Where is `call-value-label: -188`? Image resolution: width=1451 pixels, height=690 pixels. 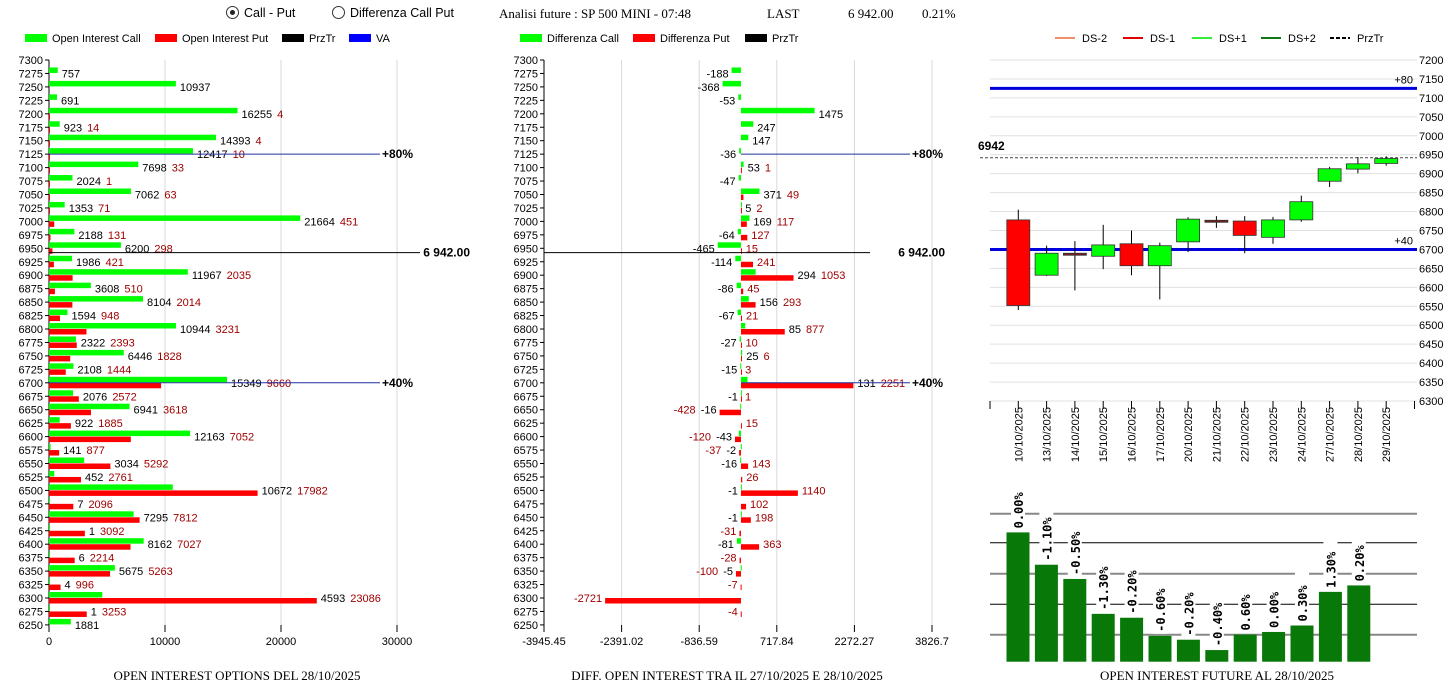
call-value-label: -188 is located at coordinates (718, 74).